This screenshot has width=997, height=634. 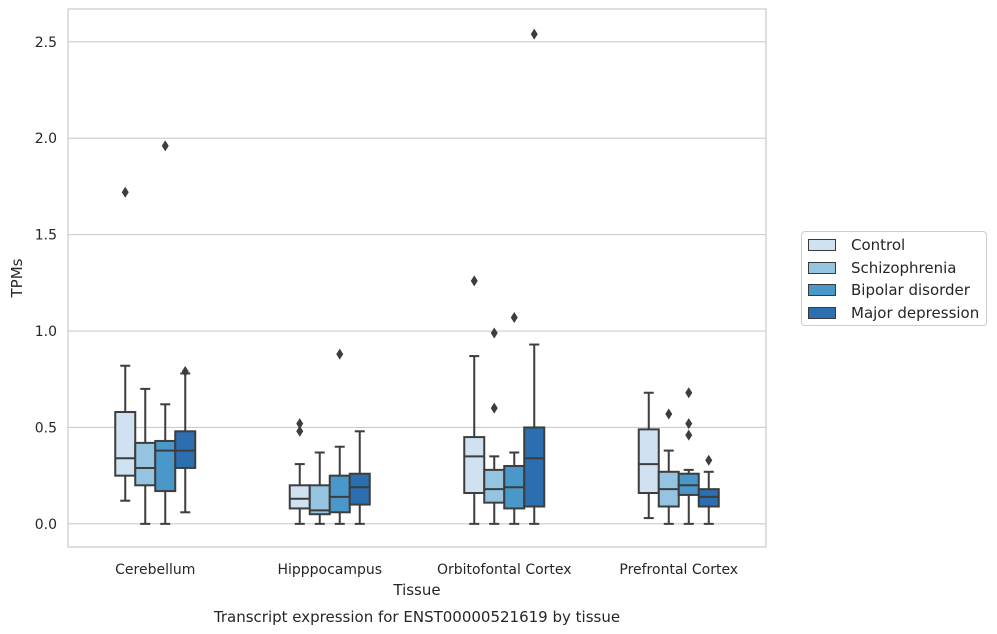 I want to click on legend-label: Schizophrenia, so click(x=904, y=268).